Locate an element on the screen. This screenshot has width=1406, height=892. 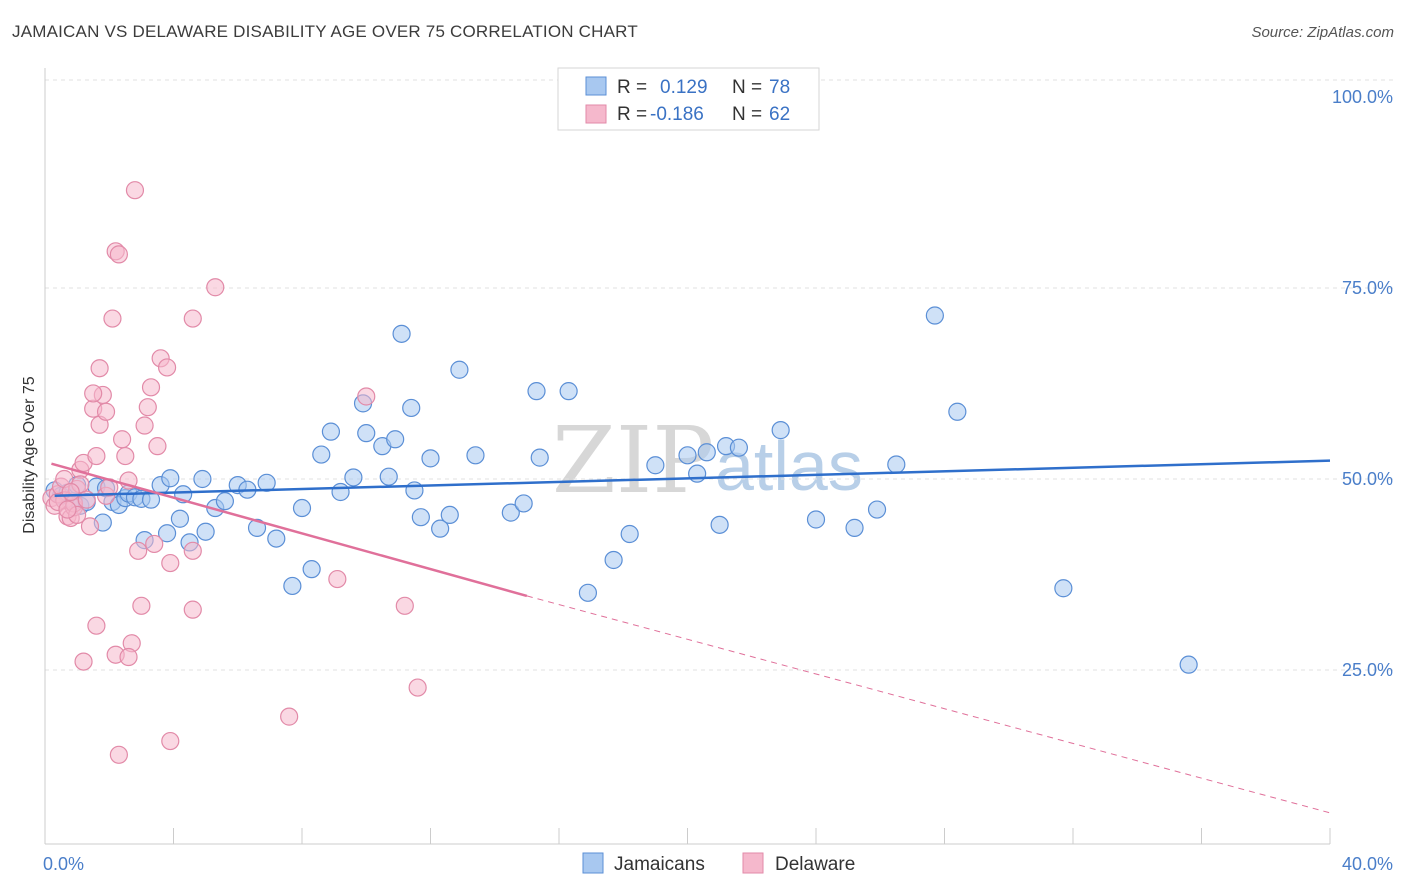
y-tick-label: 100.0% is located at coordinates (1362, 97).